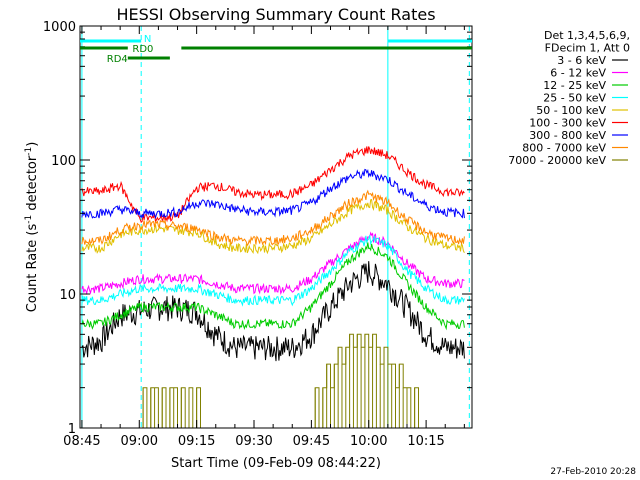  Describe the element at coordinates (273, 226) in the screenshot. I see `series-50-100kev` at that location.